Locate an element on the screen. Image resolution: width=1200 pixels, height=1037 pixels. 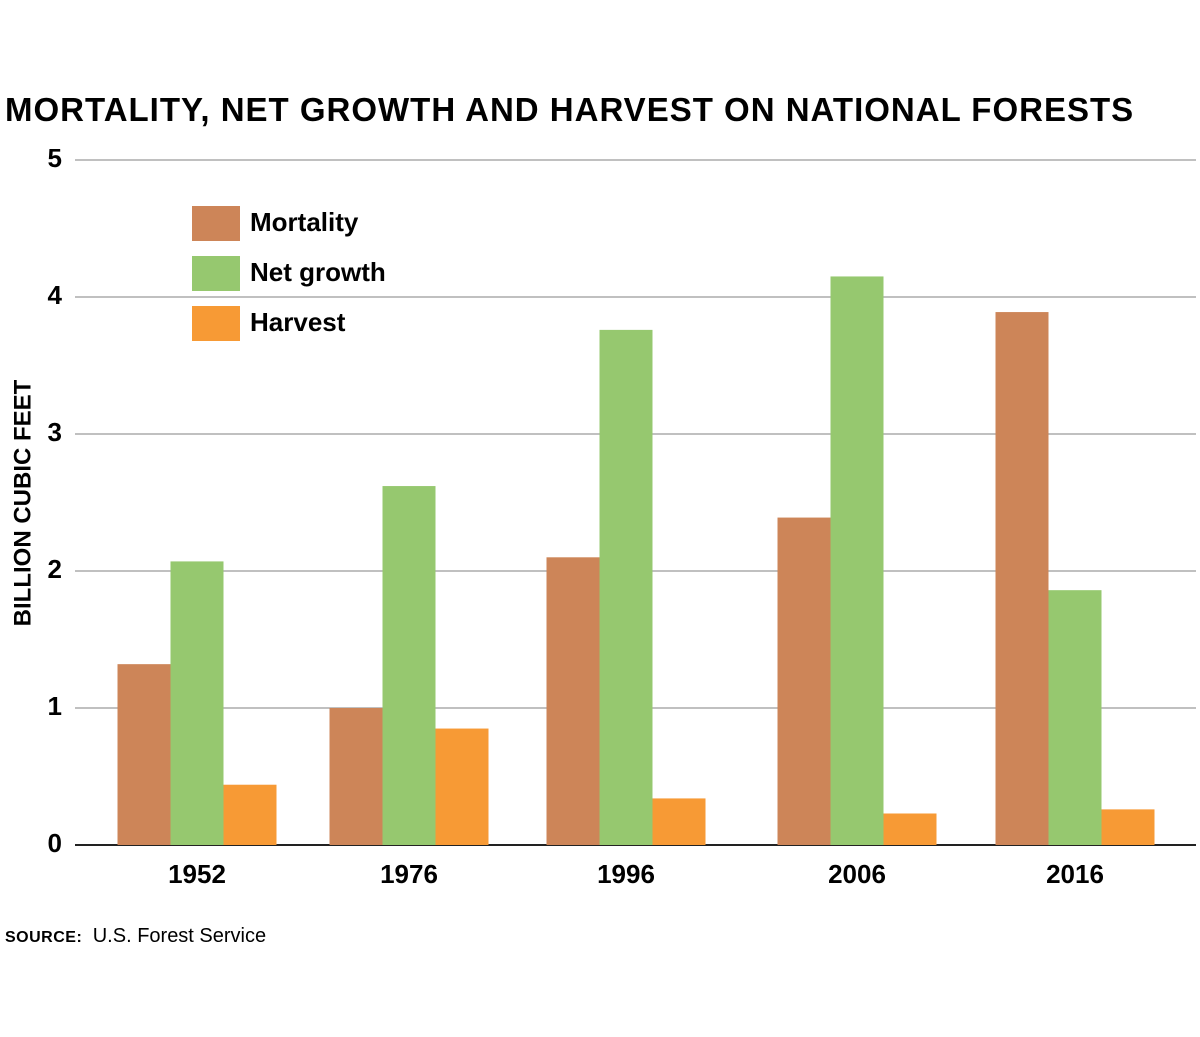
legend-label-net-growth: Net growth is located at coordinates (318, 272).